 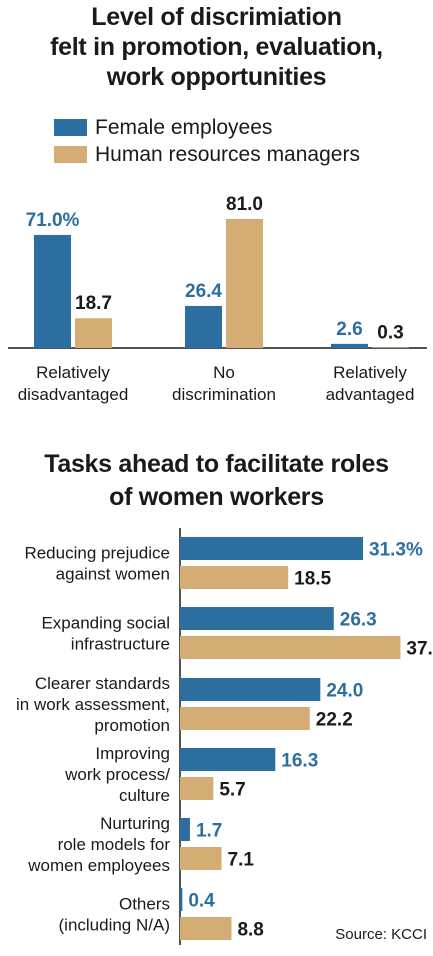 What do you see at coordinates (396, 550) in the screenshot?
I see `data-label: 31.3%` at bounding box center [396, 550].